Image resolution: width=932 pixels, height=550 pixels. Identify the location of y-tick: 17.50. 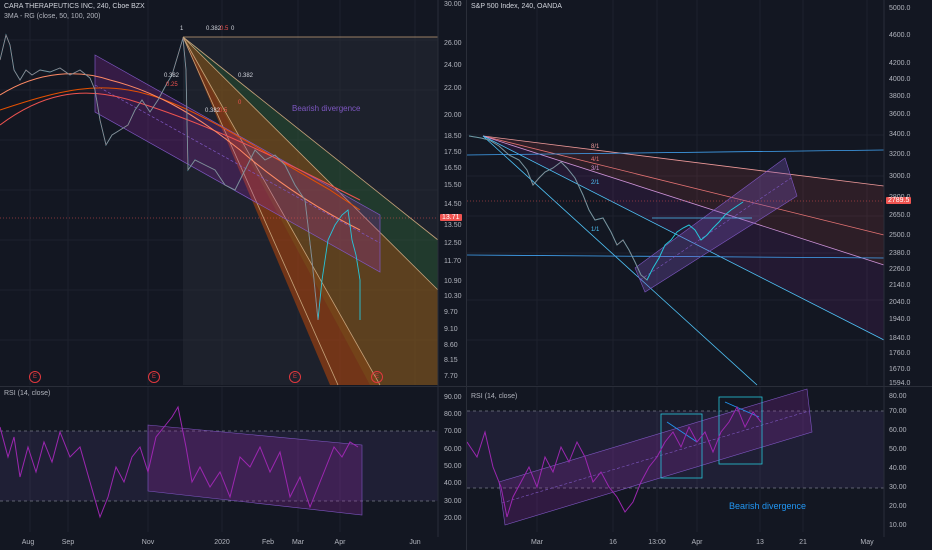
(453, 152).